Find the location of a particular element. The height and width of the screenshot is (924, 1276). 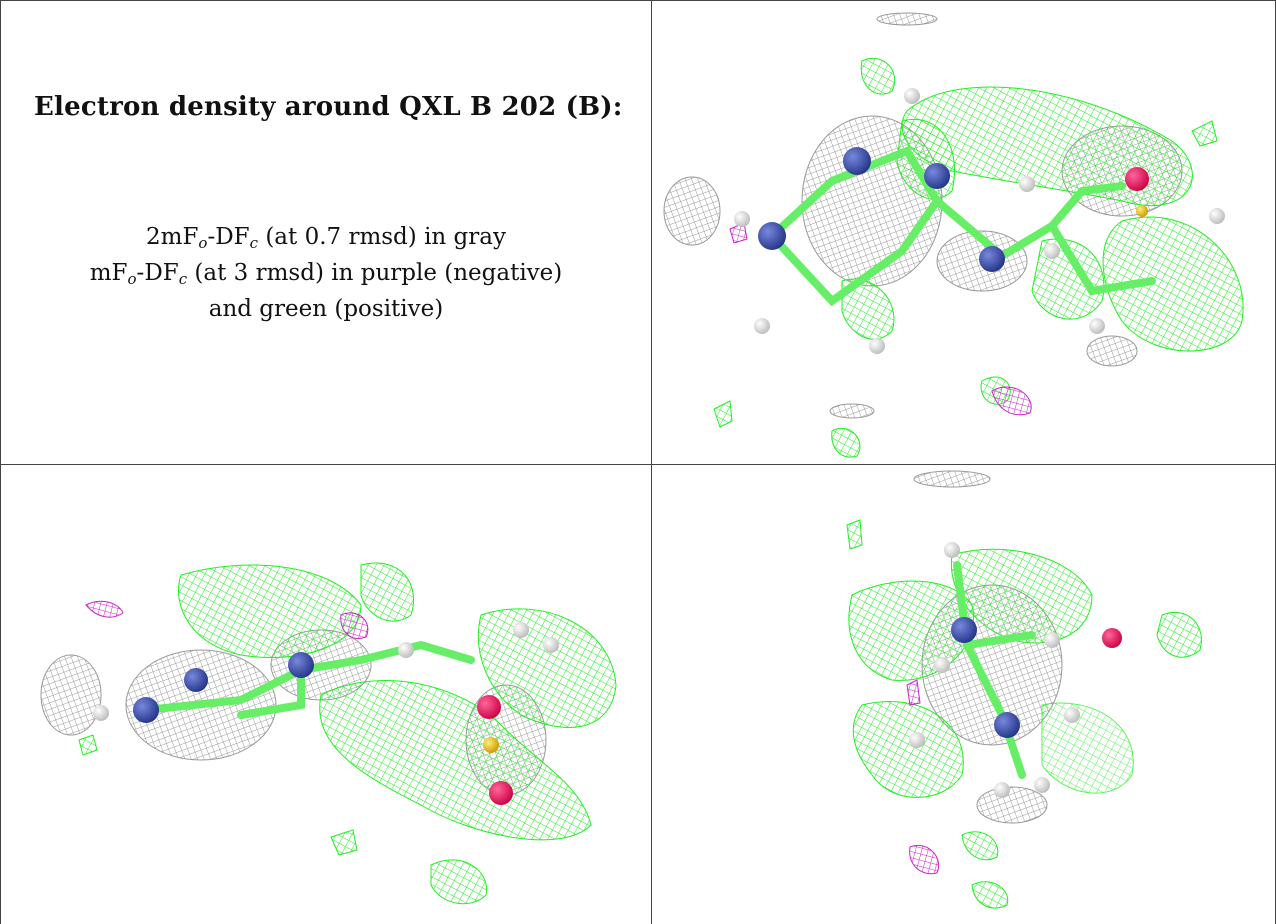

table-divider-horizontal is located at coordinates (638, 464).